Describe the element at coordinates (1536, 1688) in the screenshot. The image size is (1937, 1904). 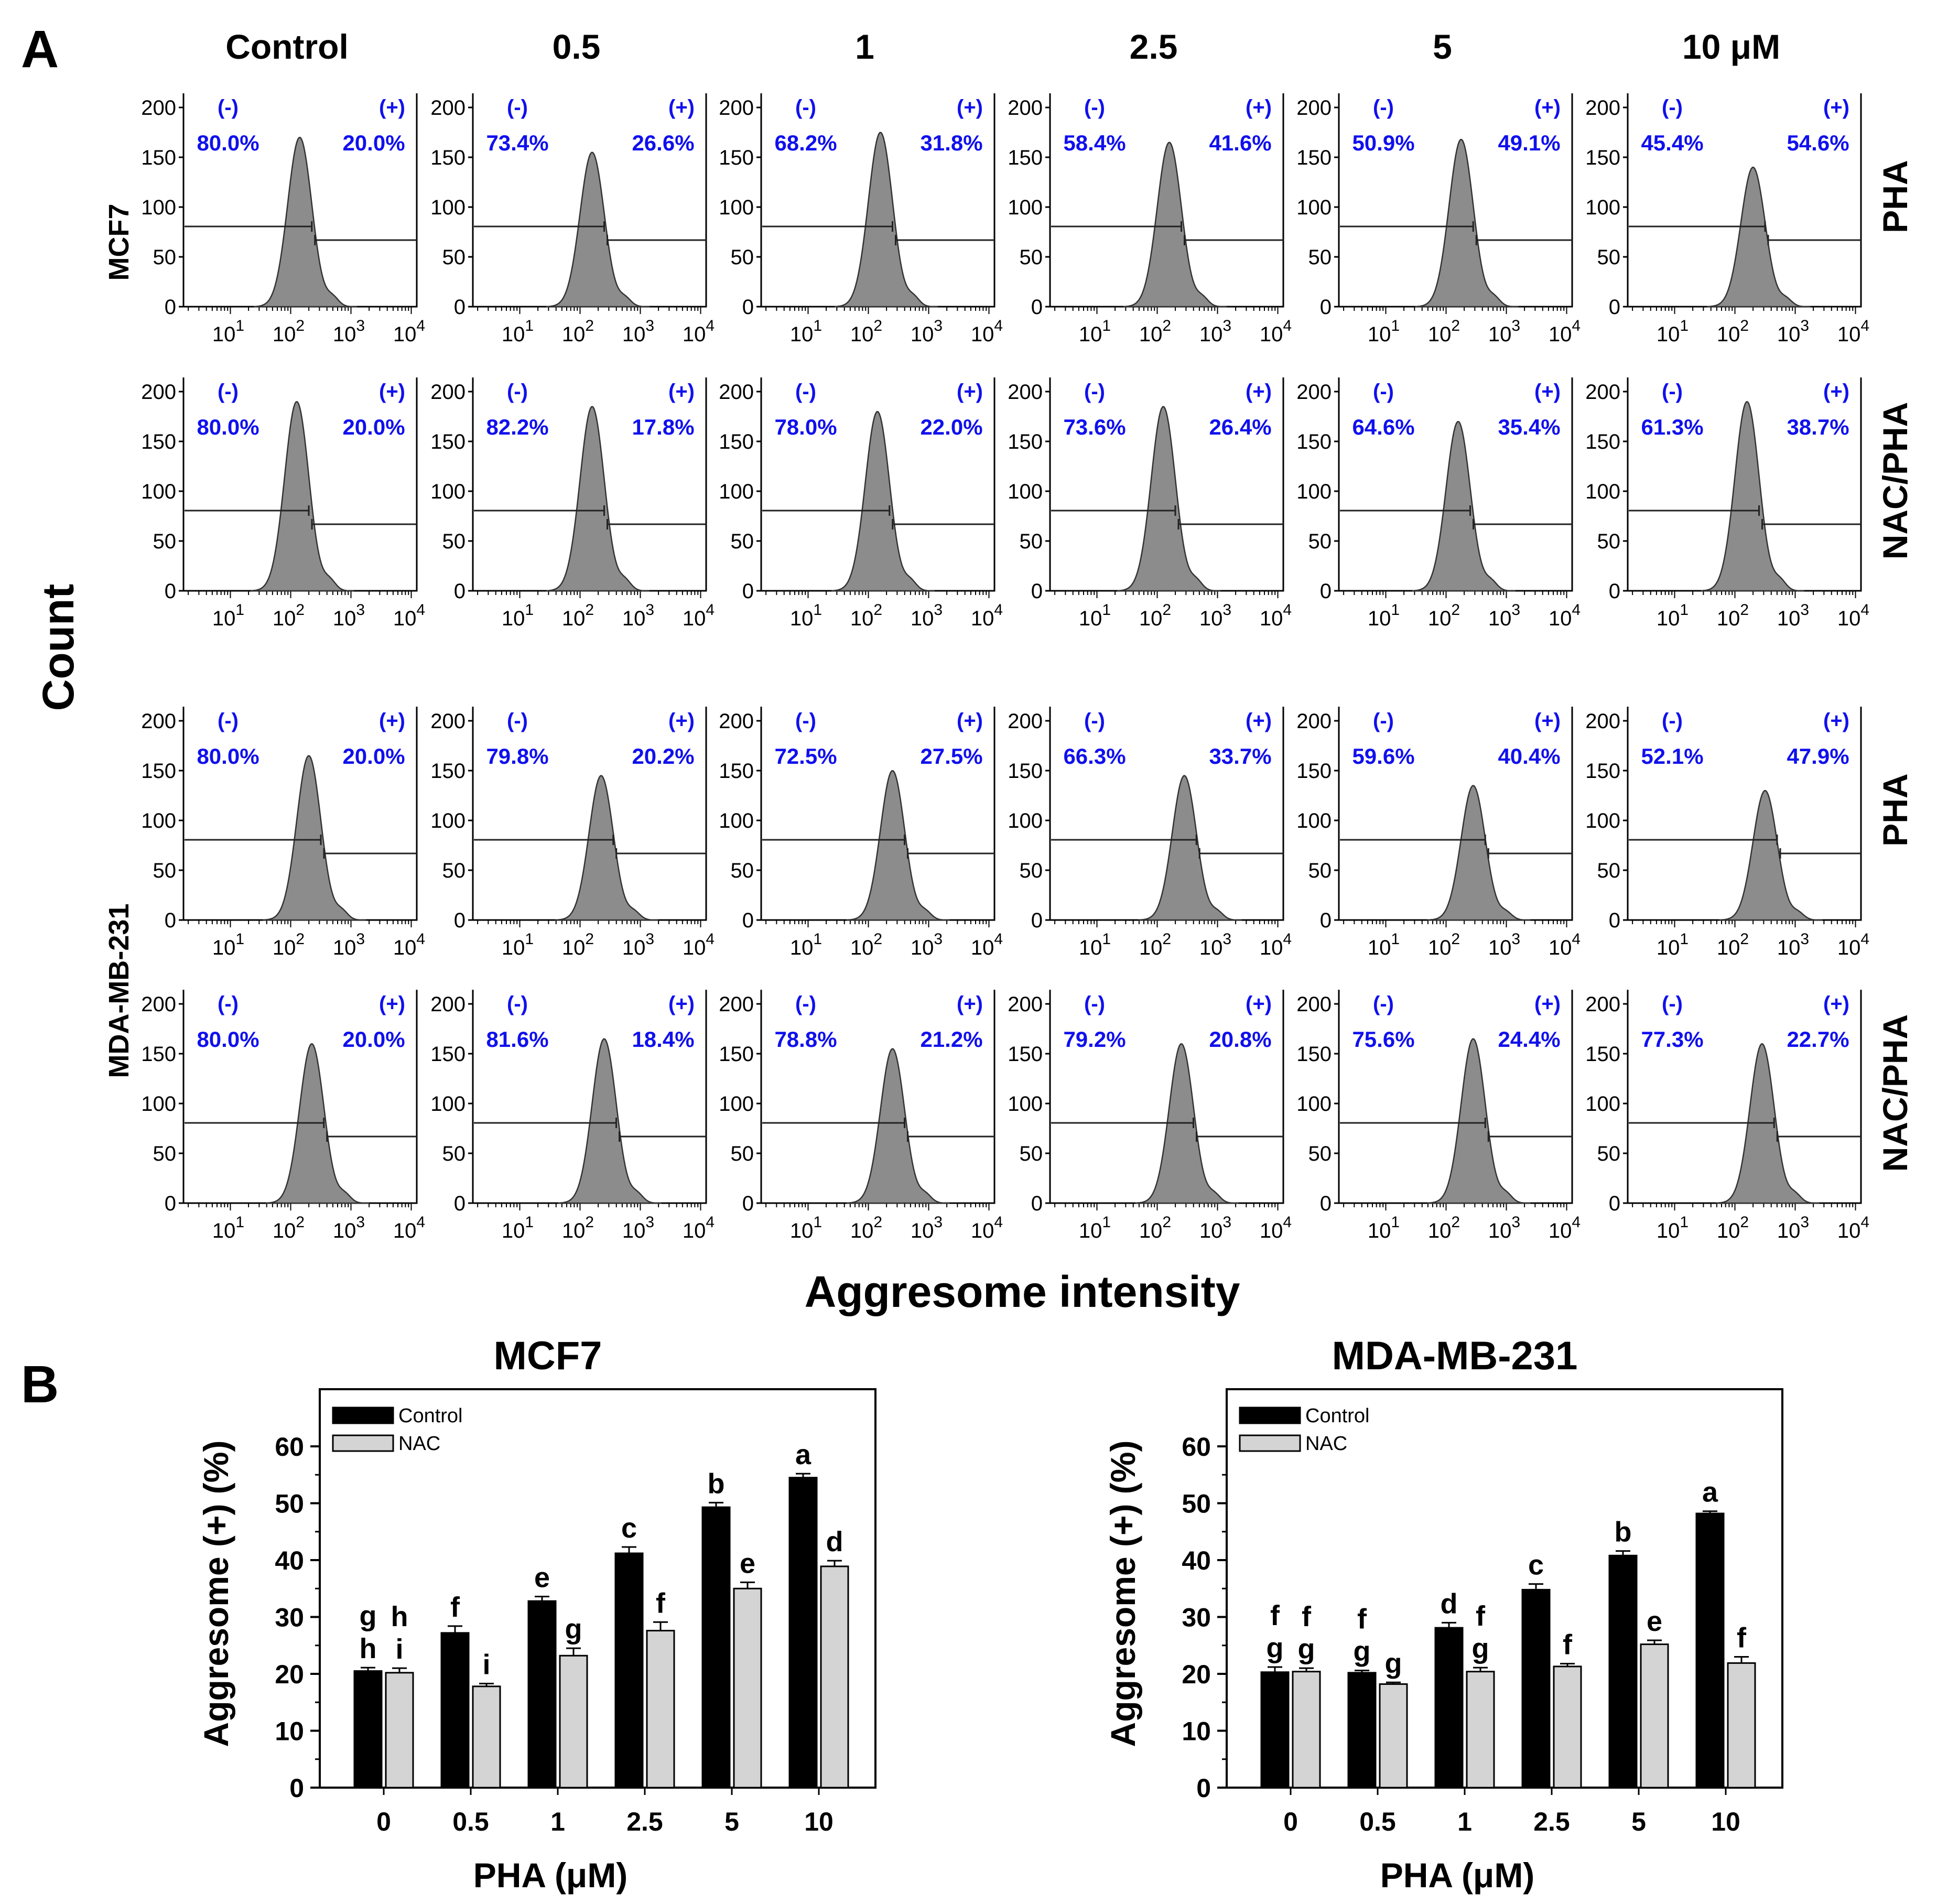
I see `bar-control-2.5` at that location.